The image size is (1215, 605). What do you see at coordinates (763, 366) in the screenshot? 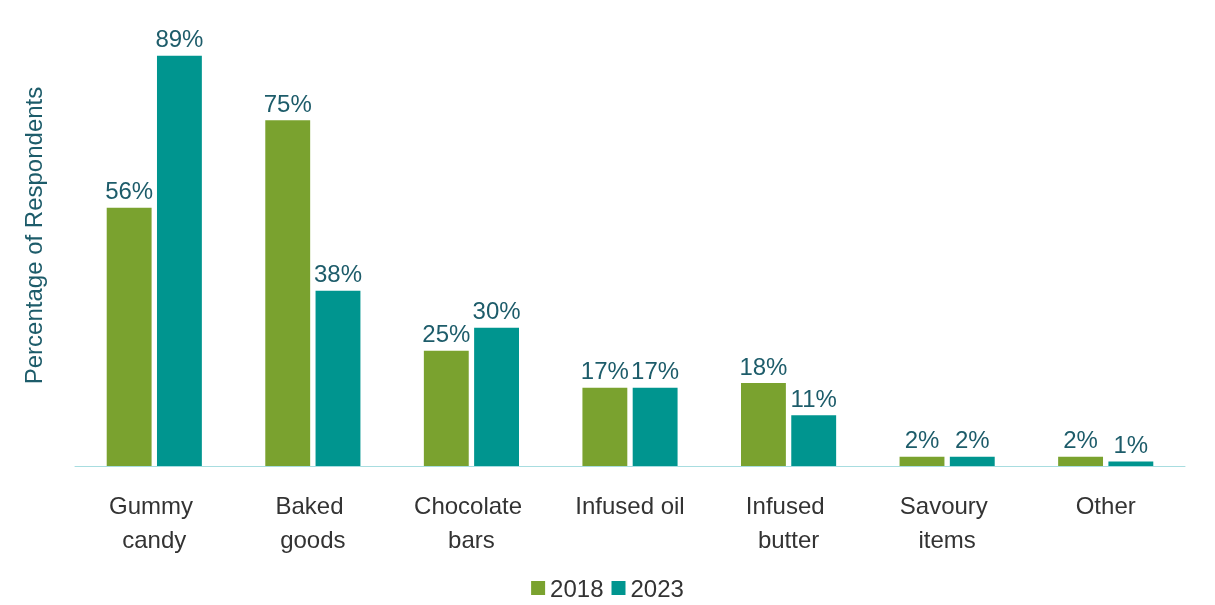
I see `data-label: 18%` at bounding box center [763, 366].